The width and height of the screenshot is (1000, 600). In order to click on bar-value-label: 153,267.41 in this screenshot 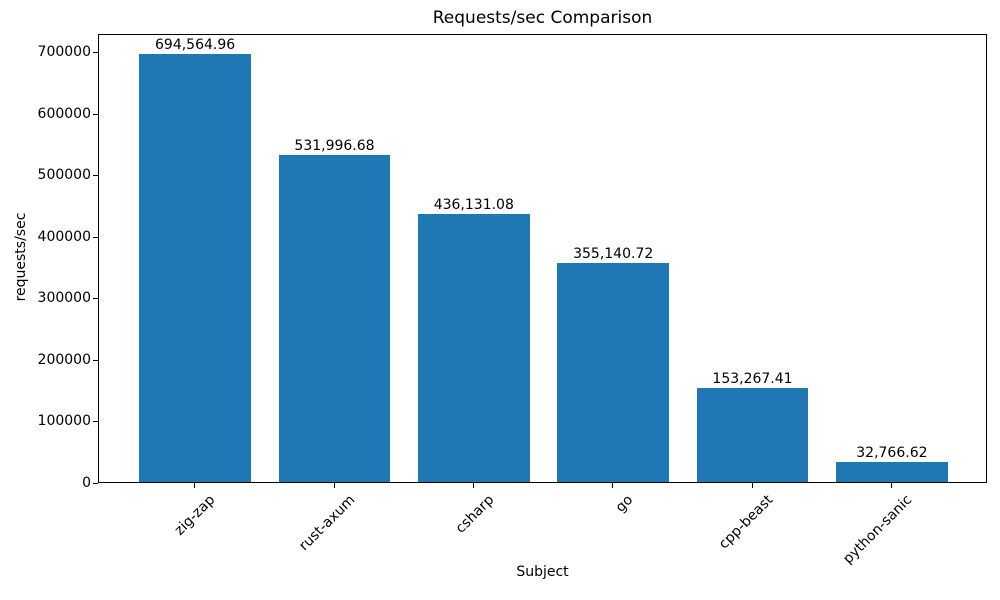, I will do `click(752, 378)`.